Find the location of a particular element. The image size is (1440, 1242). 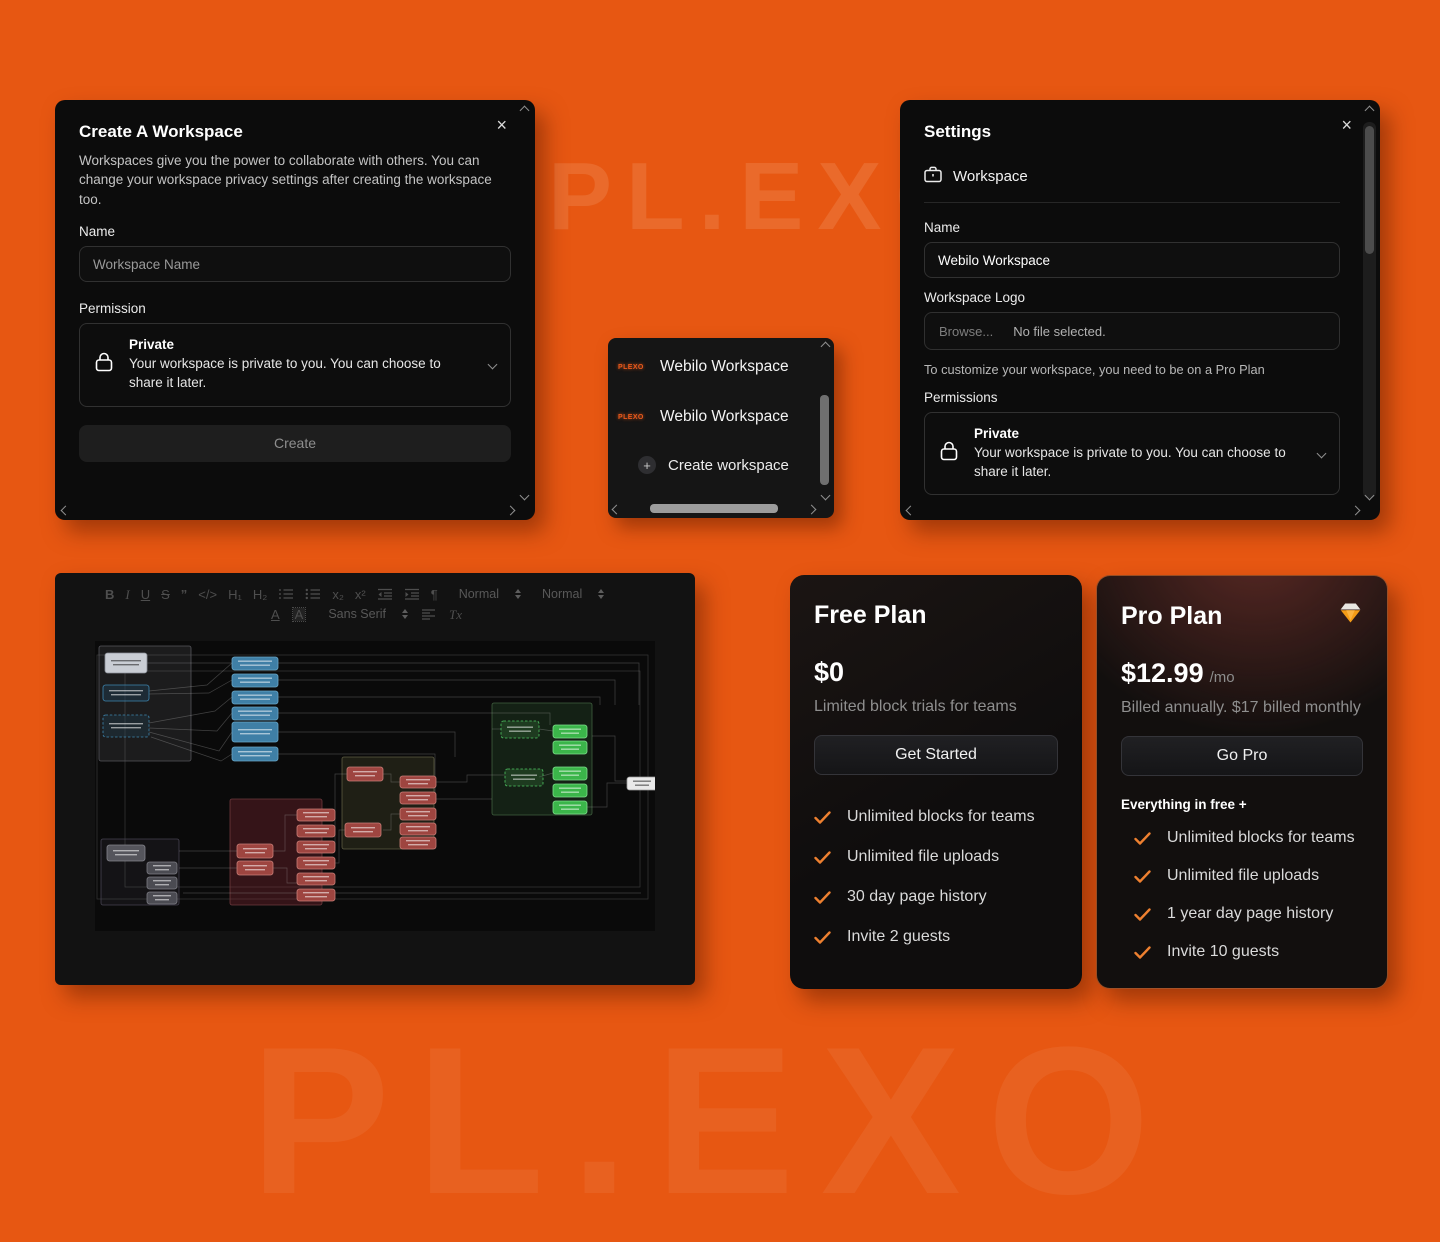

permissions-label: Permissions is located at coordinates (961, 397).